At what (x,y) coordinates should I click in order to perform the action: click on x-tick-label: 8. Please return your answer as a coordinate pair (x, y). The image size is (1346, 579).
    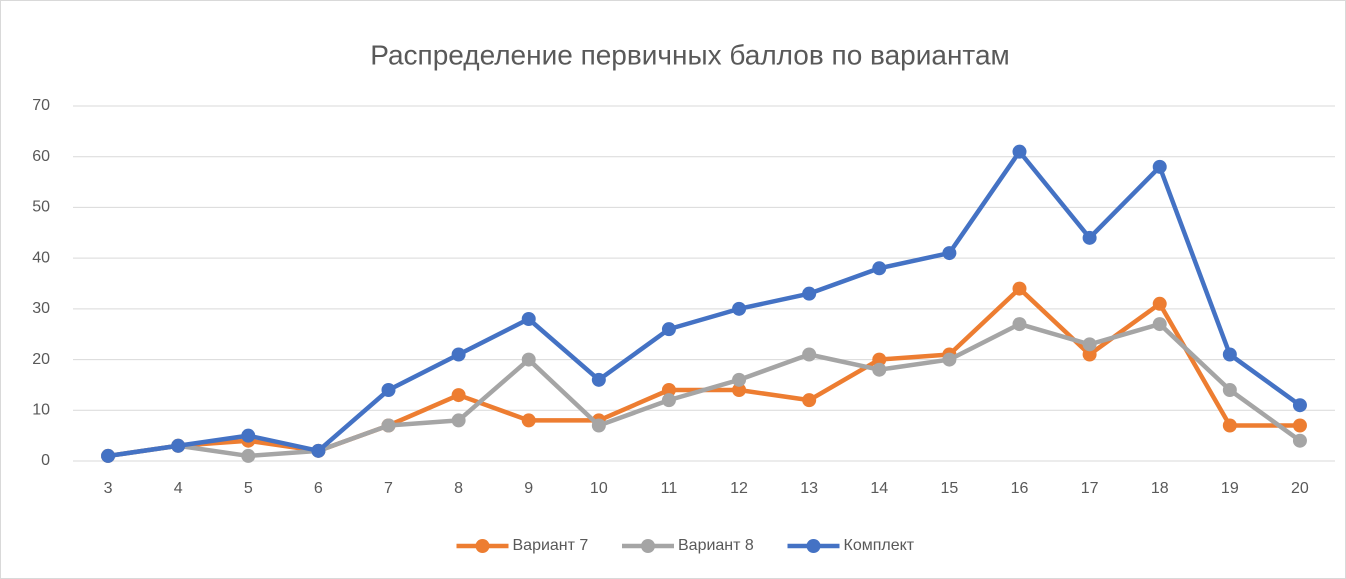
    Looking at the image, I should click on (458, 488).